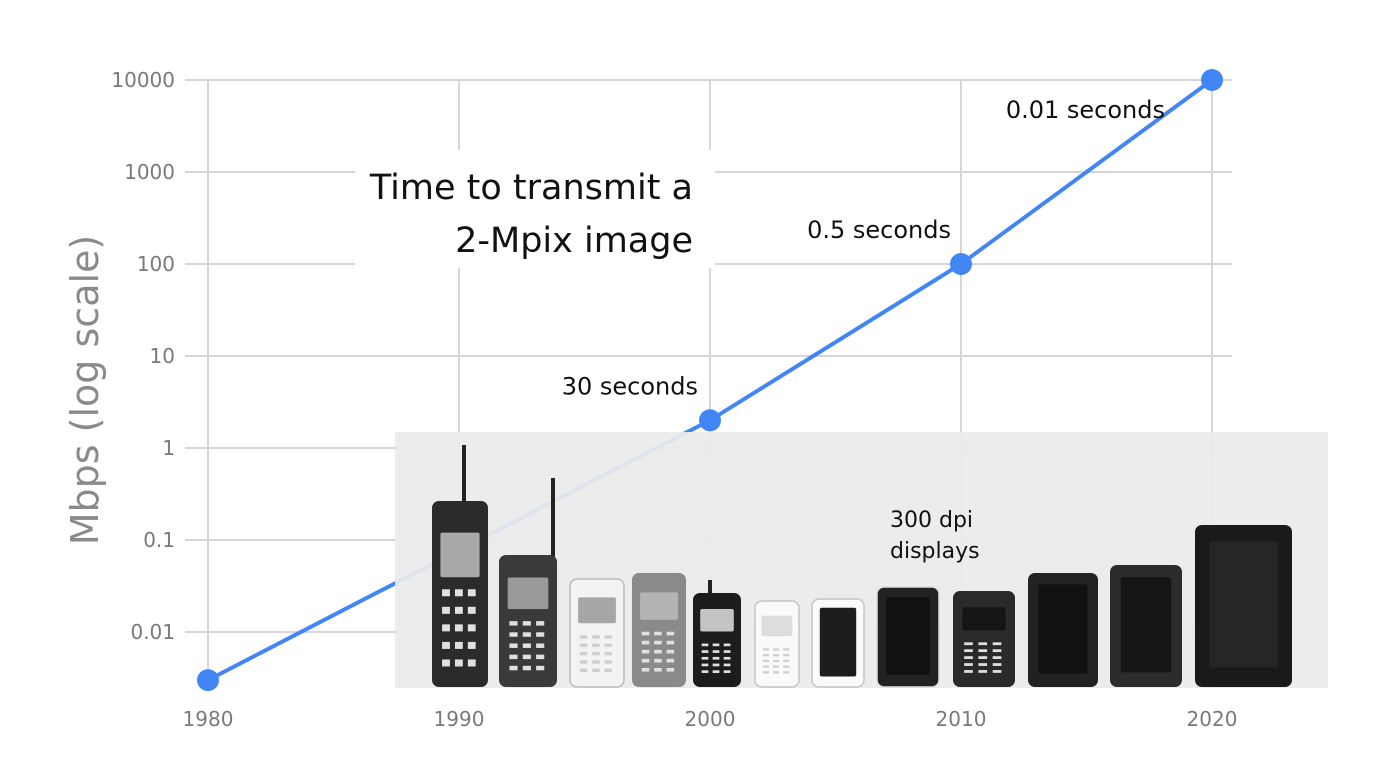  What do you see at coordinates (908, 637) in the screenshot?
I see `iphone-icon` at bounding box center [908, 637].